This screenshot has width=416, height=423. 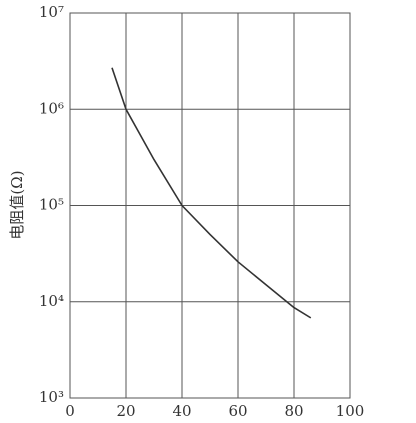 What do you see at coordinates (125, 411) in the screenshot?
I see `x-tick-label: 20` at bounding box center [125, 411].